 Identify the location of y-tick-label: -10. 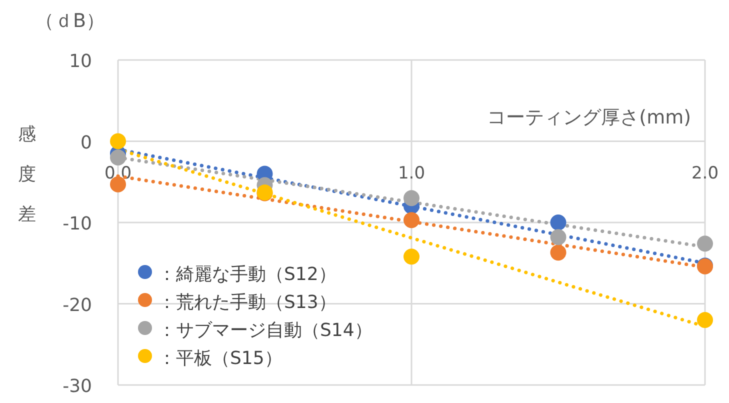
(77, 224).